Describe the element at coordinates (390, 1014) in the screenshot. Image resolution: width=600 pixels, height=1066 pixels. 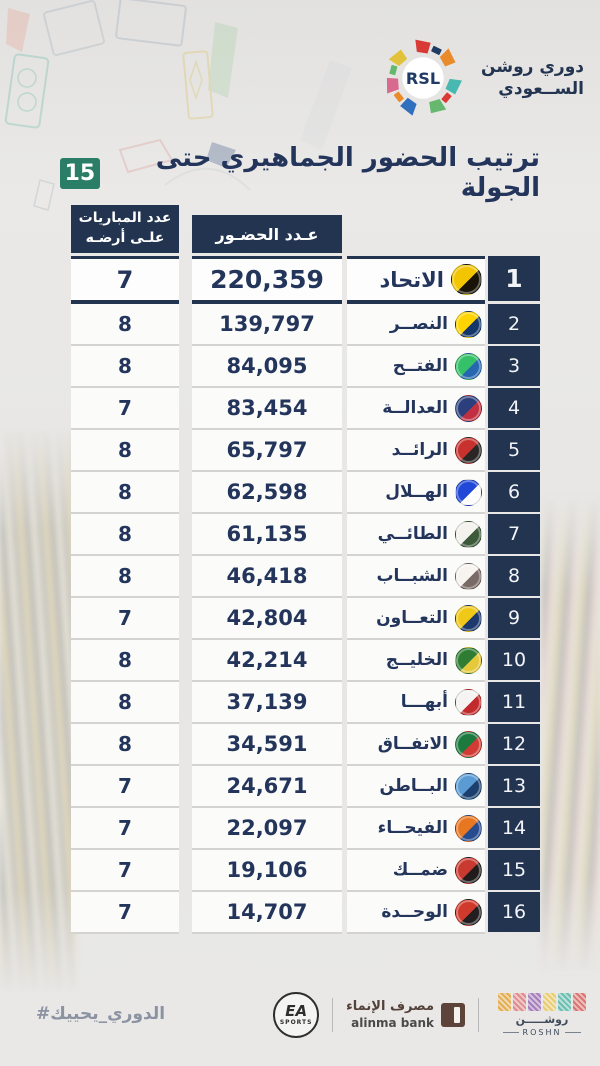
I see `alinma-text: مصرف الإنماء alinma bank` at that location.